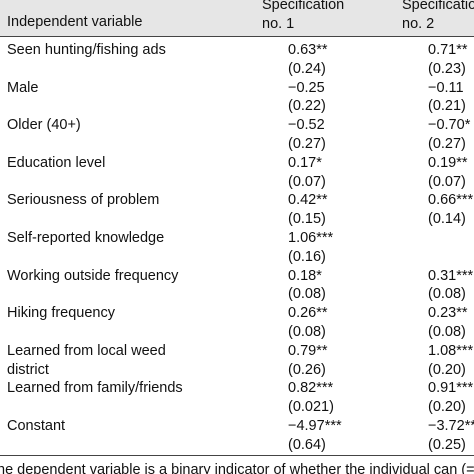 The image size is (474, 474). I want to click on row-label: Seen hunting/fishing ads, so click(86, 50).